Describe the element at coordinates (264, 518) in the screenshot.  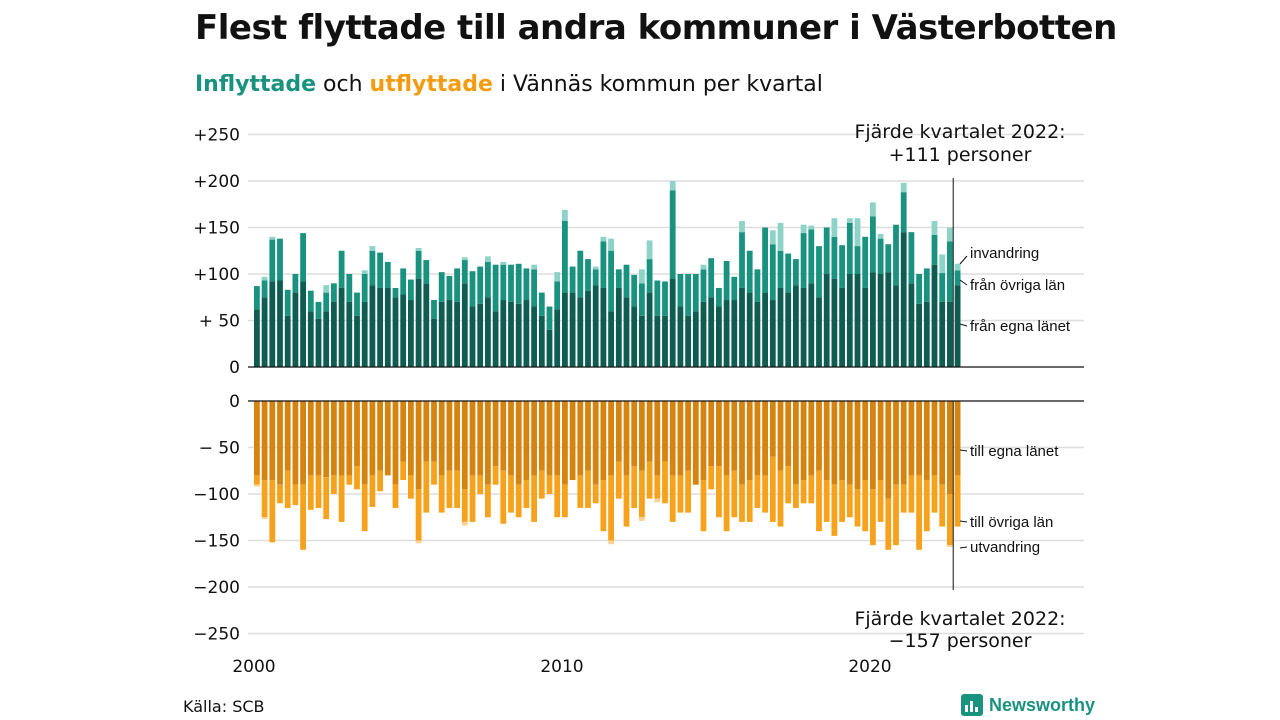
I see `bar-out-utvandring` at that location.